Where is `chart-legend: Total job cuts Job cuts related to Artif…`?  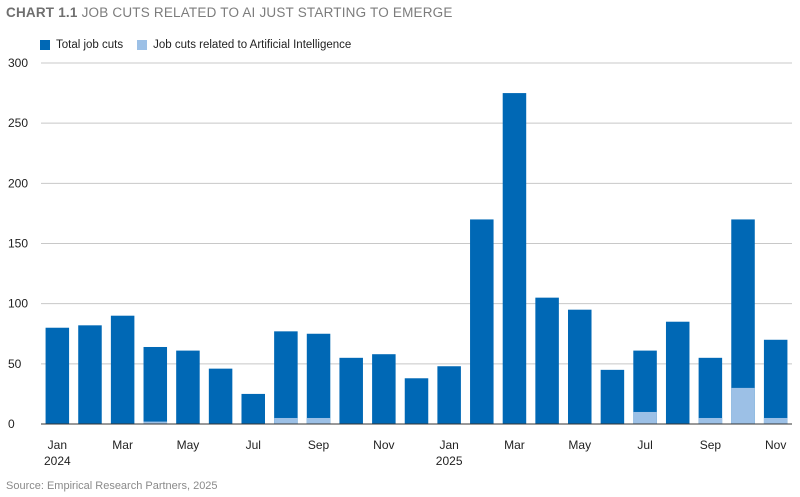
chart-legend: Total job cuts Job cuts related to Artif… is located at coordinates (202, 45).